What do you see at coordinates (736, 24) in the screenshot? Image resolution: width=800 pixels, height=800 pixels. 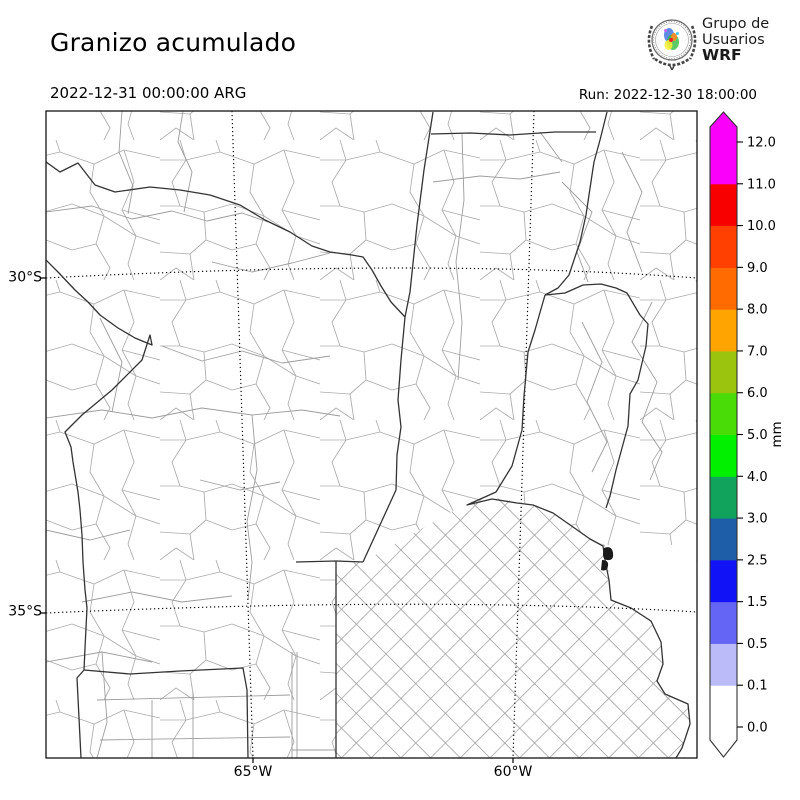 I see `logo-line-1: Grupo de` at bounding box center [736, 24].